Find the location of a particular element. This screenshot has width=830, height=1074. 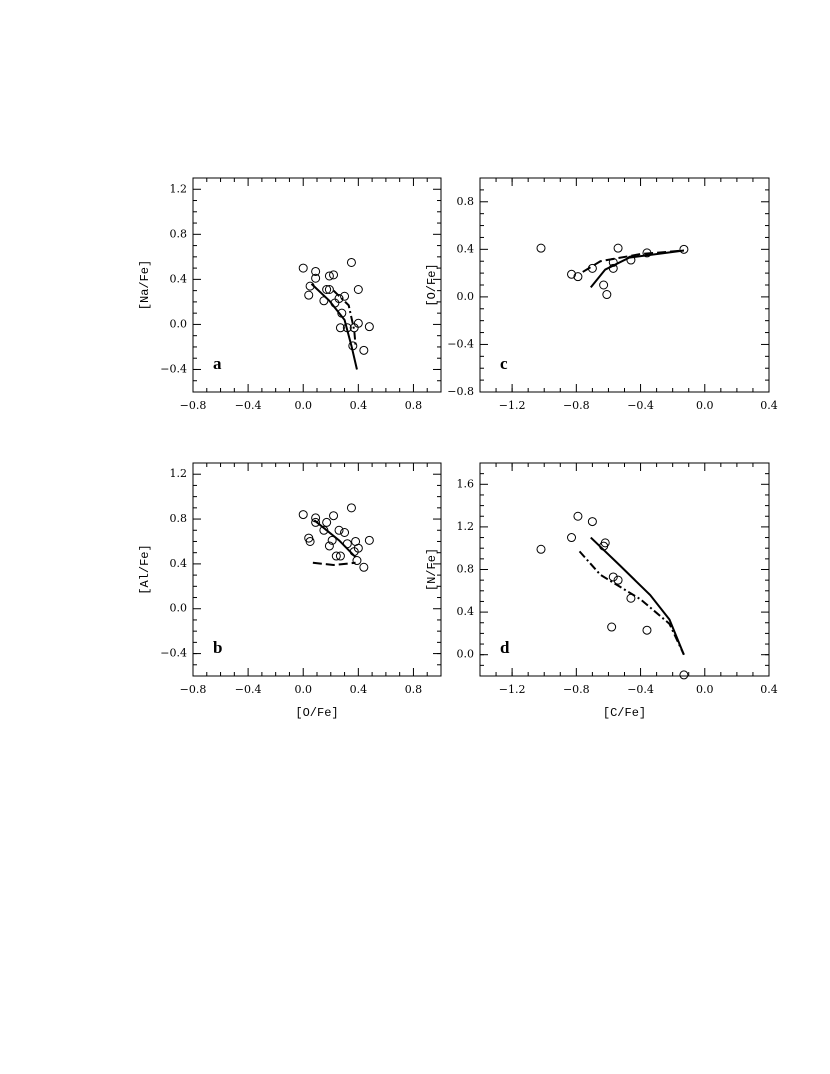

panel-label: a is located at coordinates (217, 363).